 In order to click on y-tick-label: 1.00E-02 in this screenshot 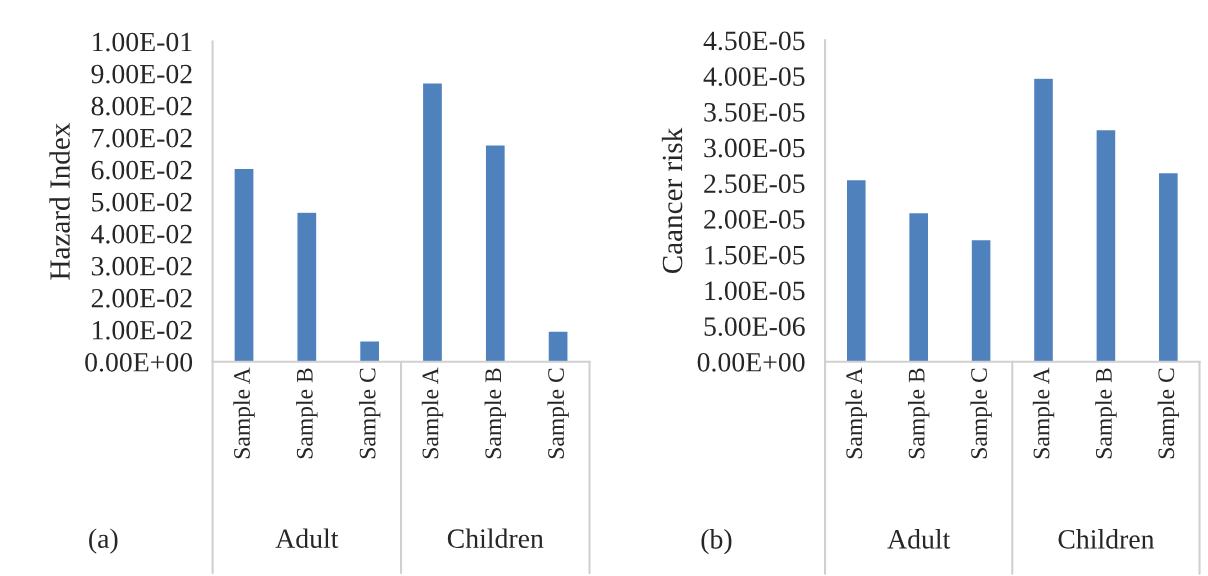, I will do `click(142, 330)`.